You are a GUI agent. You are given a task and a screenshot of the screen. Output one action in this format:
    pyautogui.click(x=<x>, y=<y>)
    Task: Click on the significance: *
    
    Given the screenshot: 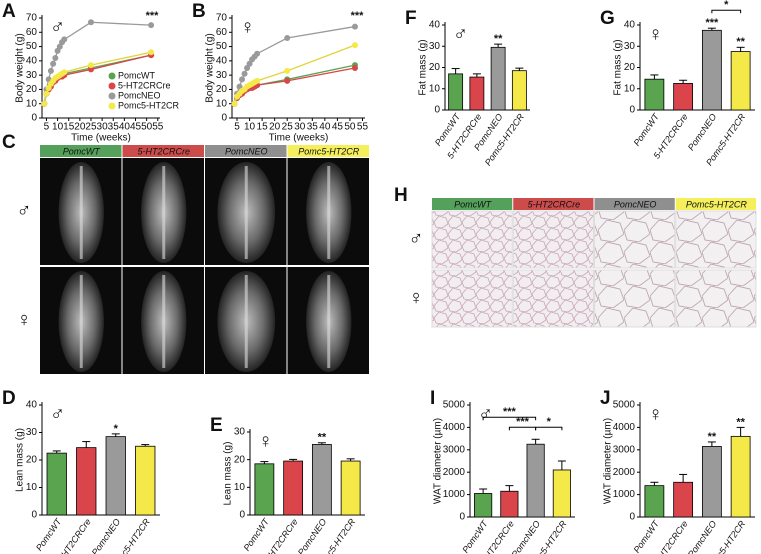 What is the action you would take?
    pyautogui.click(x=116, y=429)
    